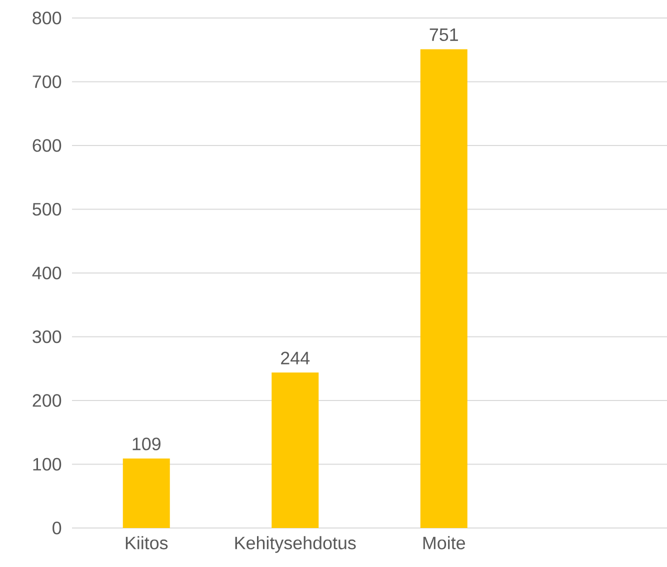 This screenshot has width=667, height=567. I want to click on y-tick-label: 600, so click(47, 145).